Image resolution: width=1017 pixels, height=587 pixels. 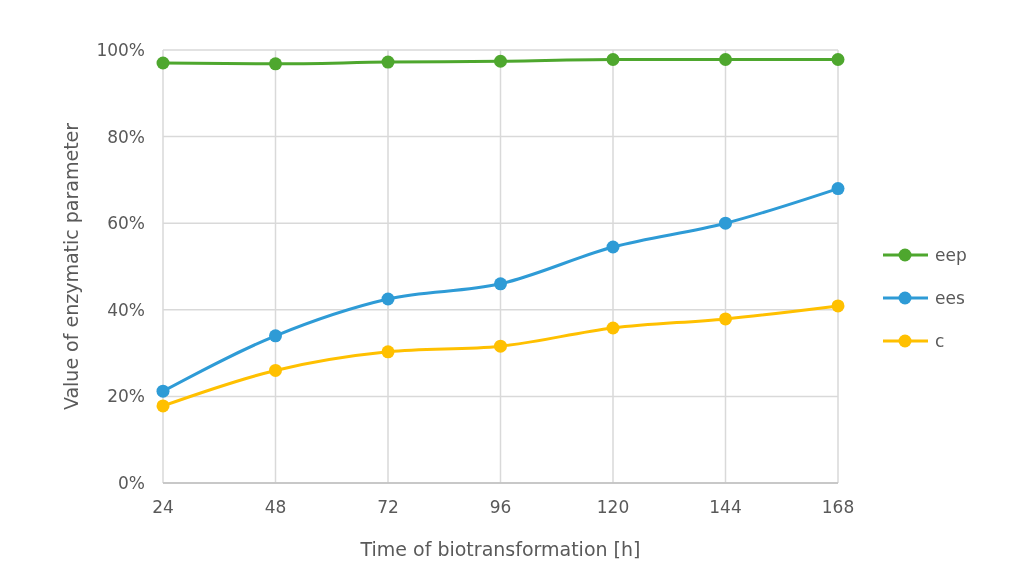 What do you see at coordinates (613, 507) in the screenshot?
I see `x-tick-label: 120` at bounding box center [613, 507].